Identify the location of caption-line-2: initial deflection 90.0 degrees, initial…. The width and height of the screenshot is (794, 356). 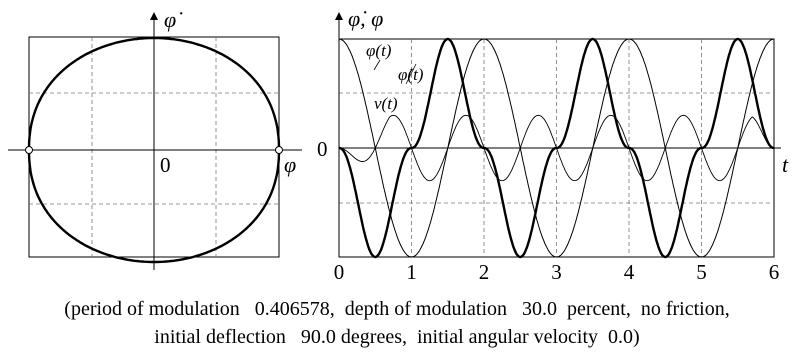
(397, 337).